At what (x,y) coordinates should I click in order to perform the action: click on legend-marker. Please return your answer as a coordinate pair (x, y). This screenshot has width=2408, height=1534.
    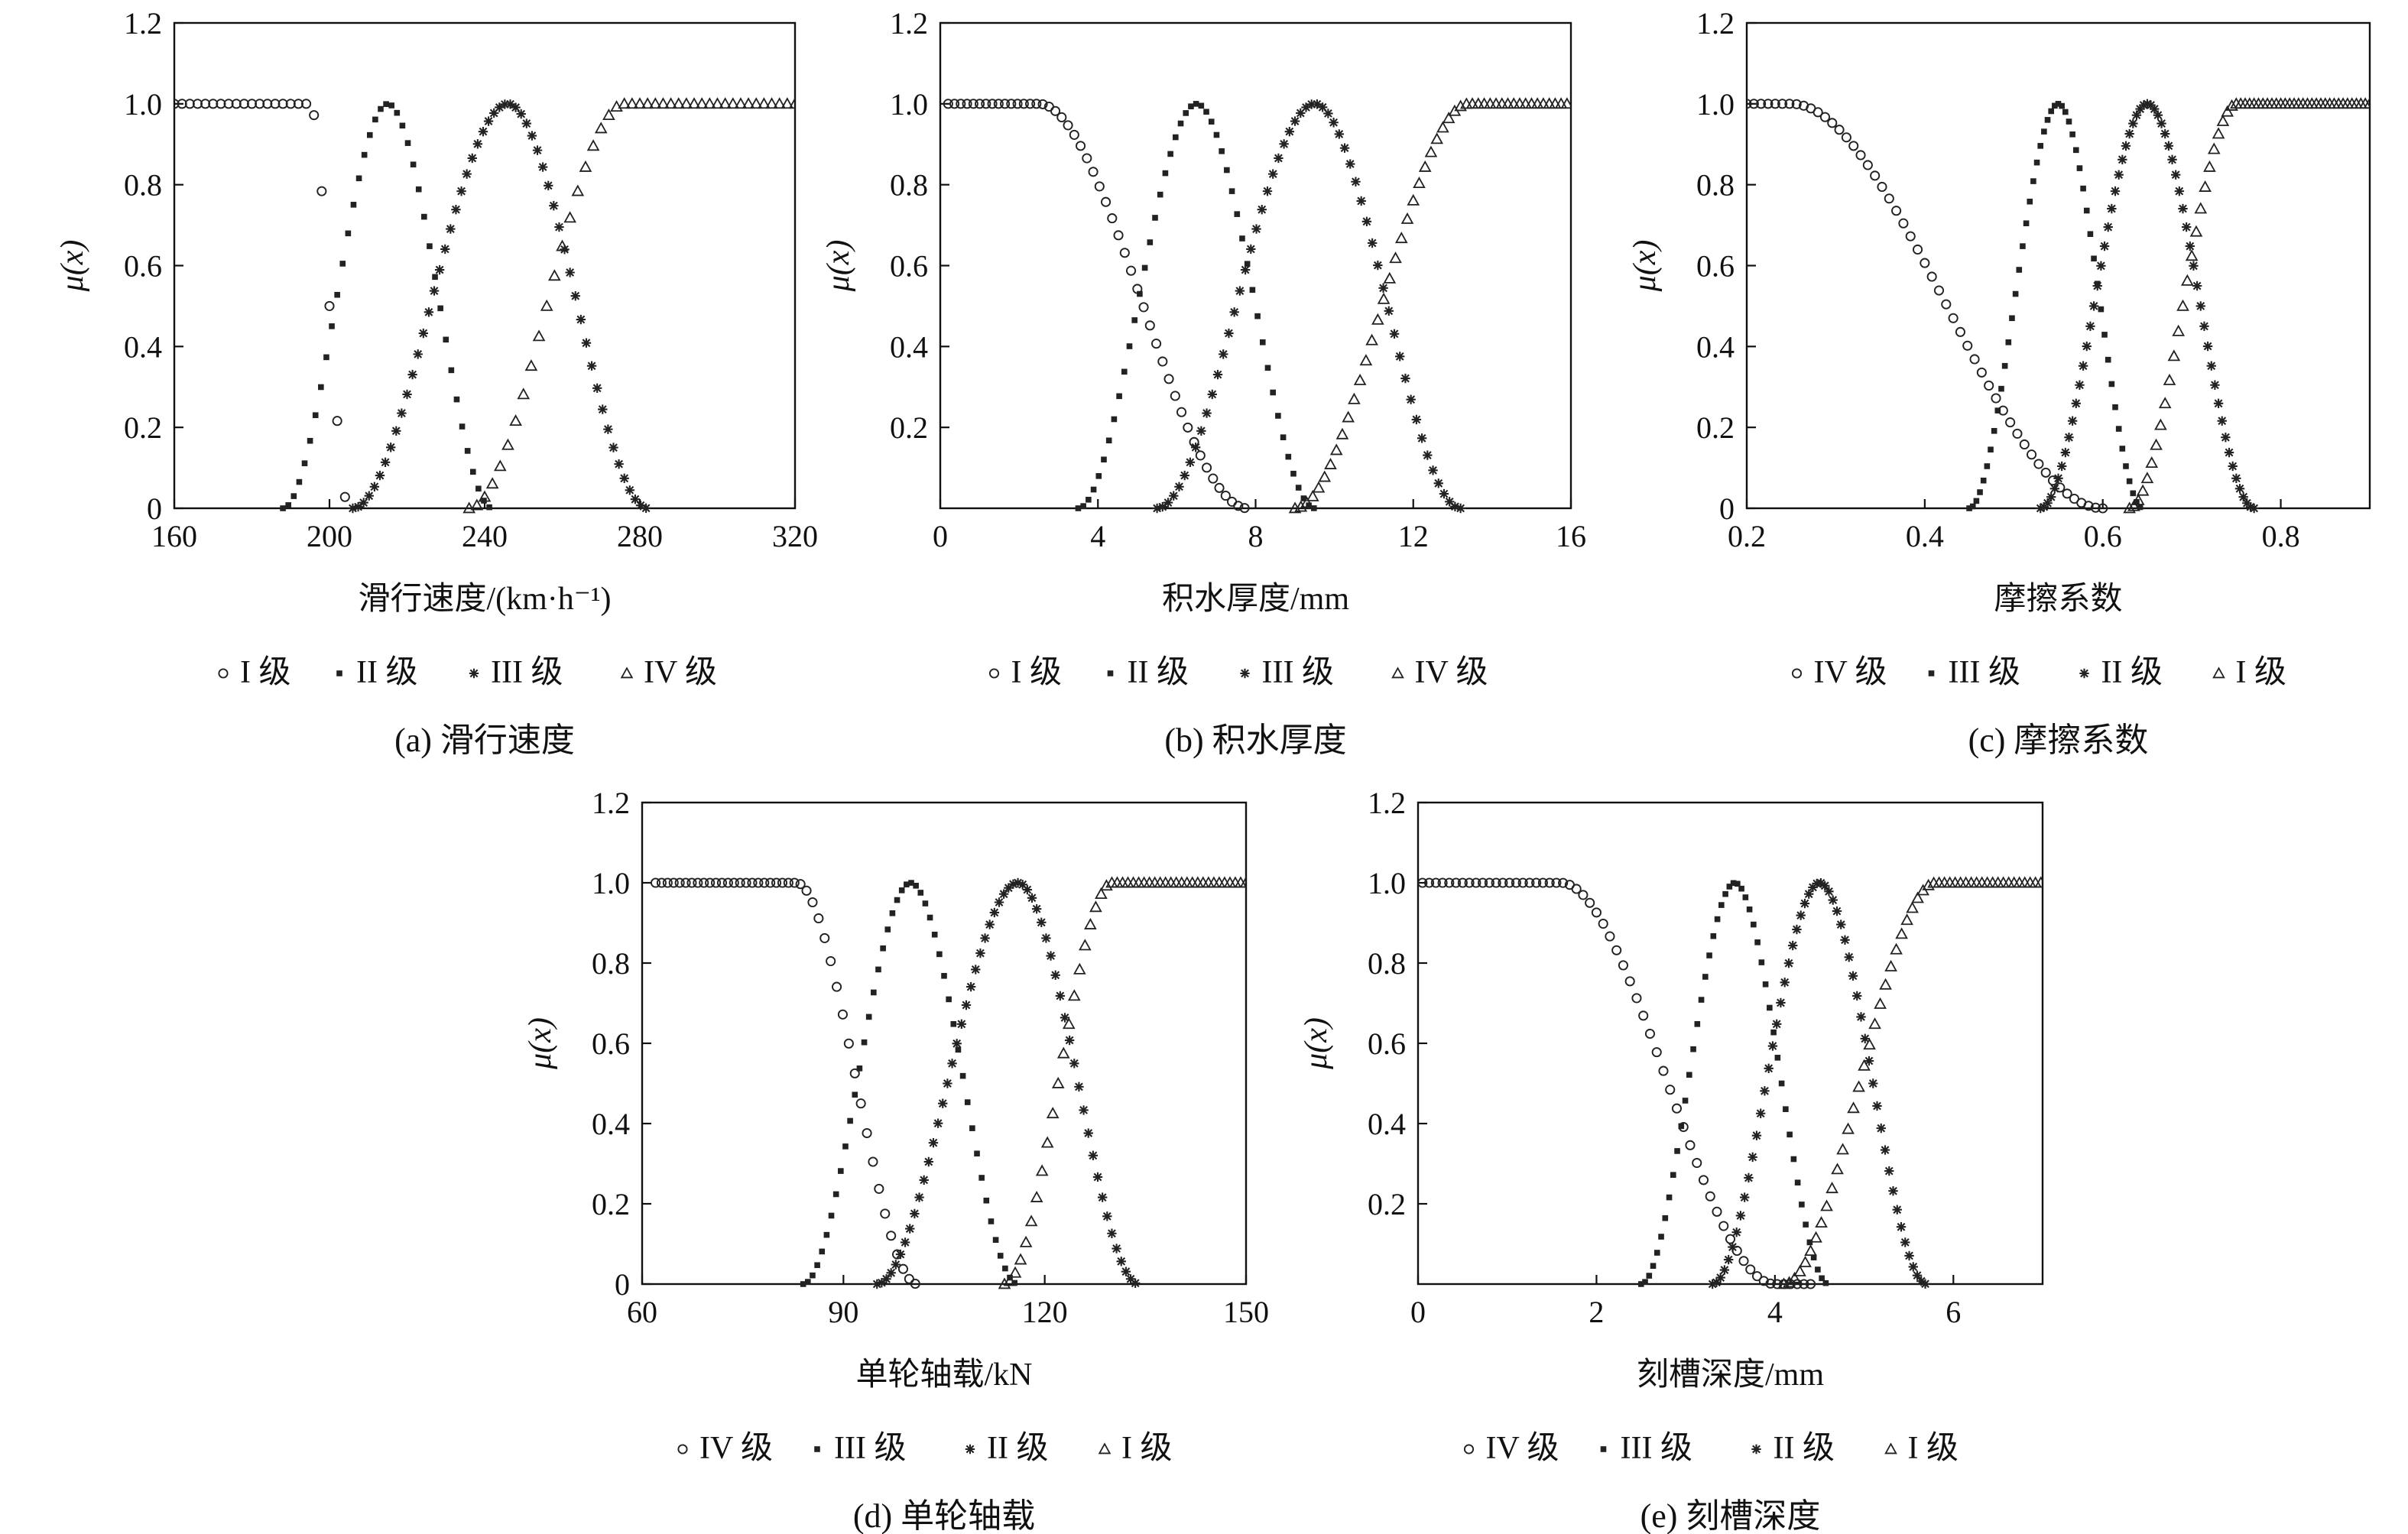
    Looking at the image, I should click on (1398, 672).